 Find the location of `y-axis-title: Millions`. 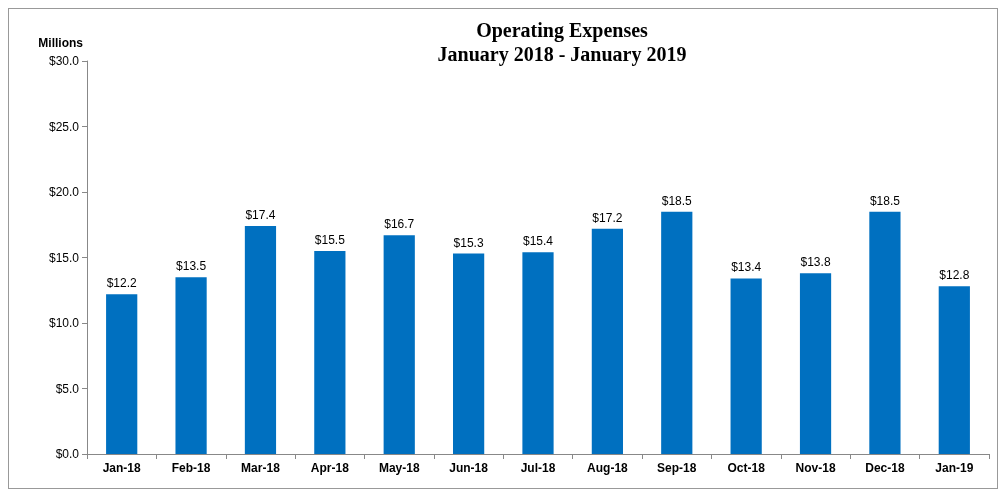

y-axis-title: Millions is located at coordinates (61, 43).